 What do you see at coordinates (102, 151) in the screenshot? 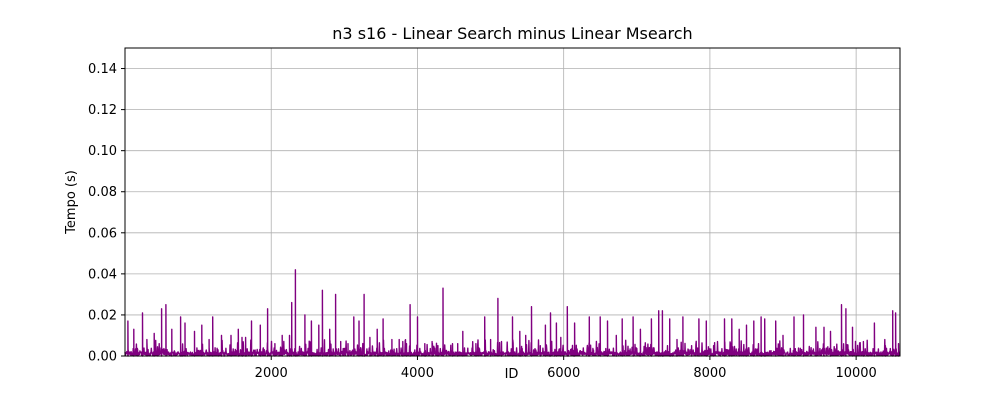
I see `y-tick-label: 0.10` at bounding box center [102, 151].